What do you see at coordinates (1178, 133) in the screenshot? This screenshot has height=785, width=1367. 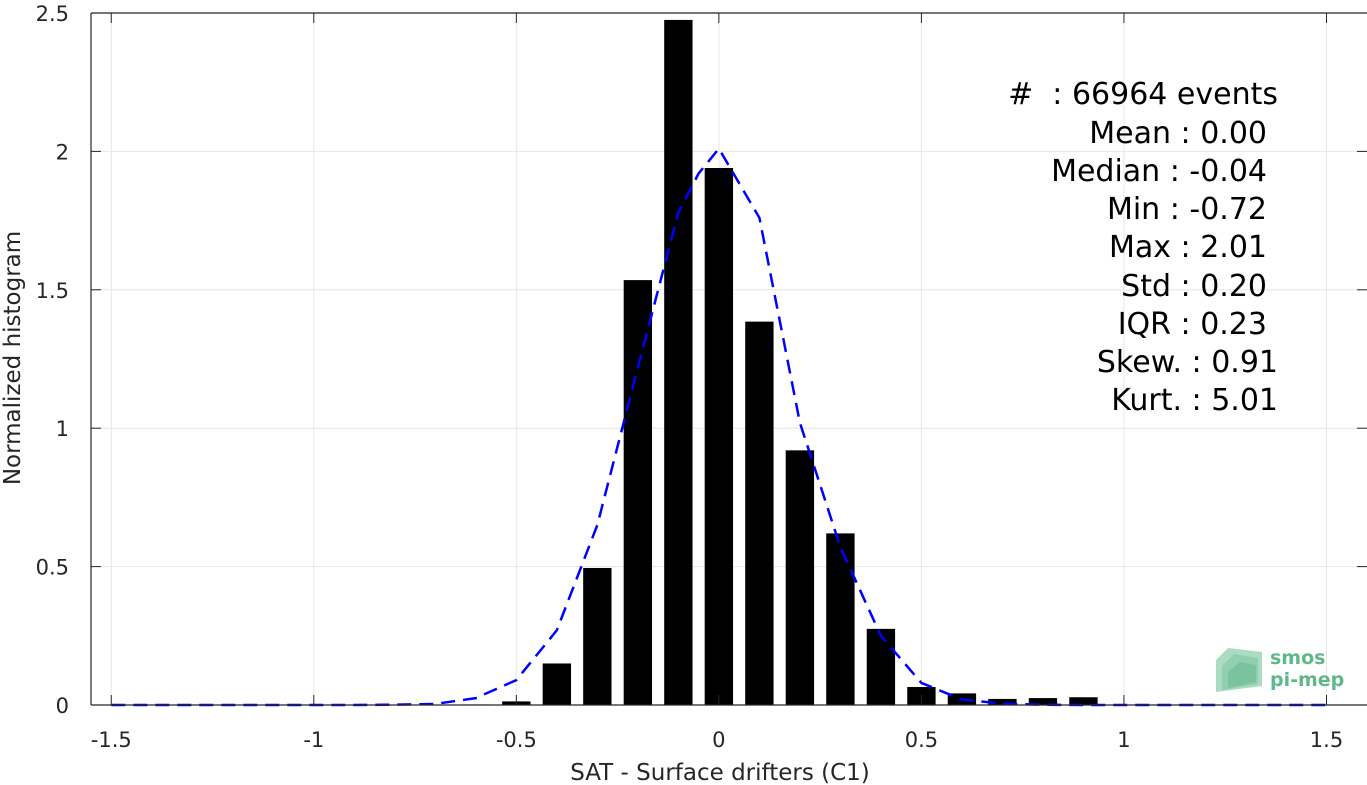 I see `stats-mean: Mean : 0.00` at bounding box center [1178, 133].